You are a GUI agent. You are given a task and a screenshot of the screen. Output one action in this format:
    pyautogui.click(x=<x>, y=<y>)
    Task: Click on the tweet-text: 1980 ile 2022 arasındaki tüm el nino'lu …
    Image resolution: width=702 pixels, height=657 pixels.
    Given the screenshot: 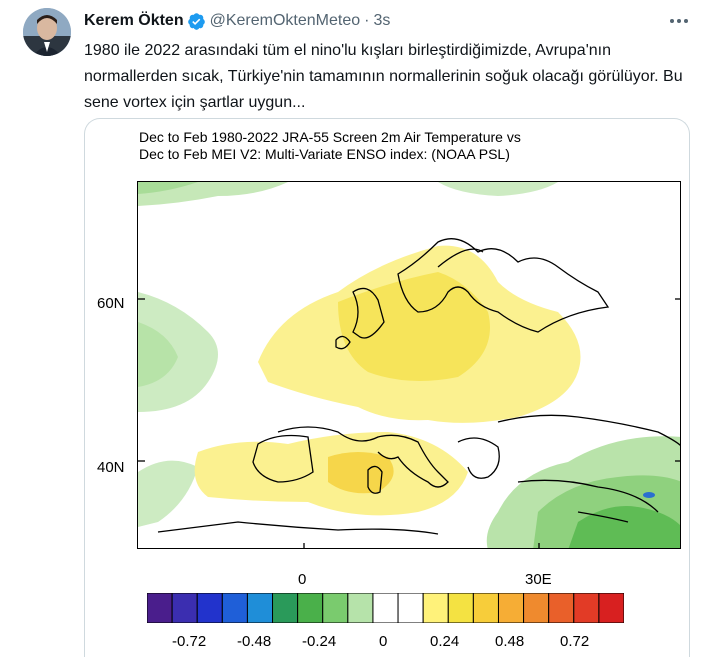 What is the action you would take?
    pyautogui.click(x=383, y=76)
    